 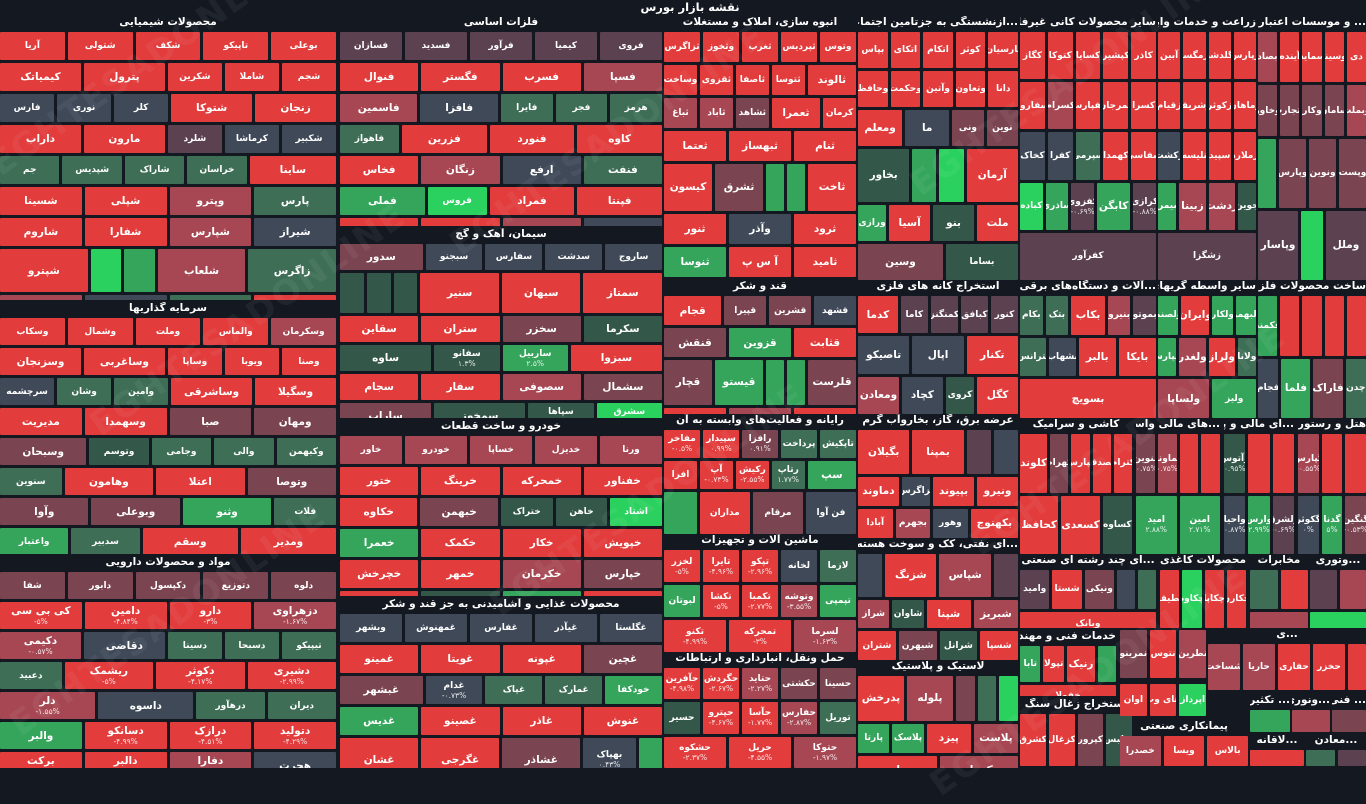 I want to click on tile-بمپنا: بمپنا, so click(x=937, y=452).